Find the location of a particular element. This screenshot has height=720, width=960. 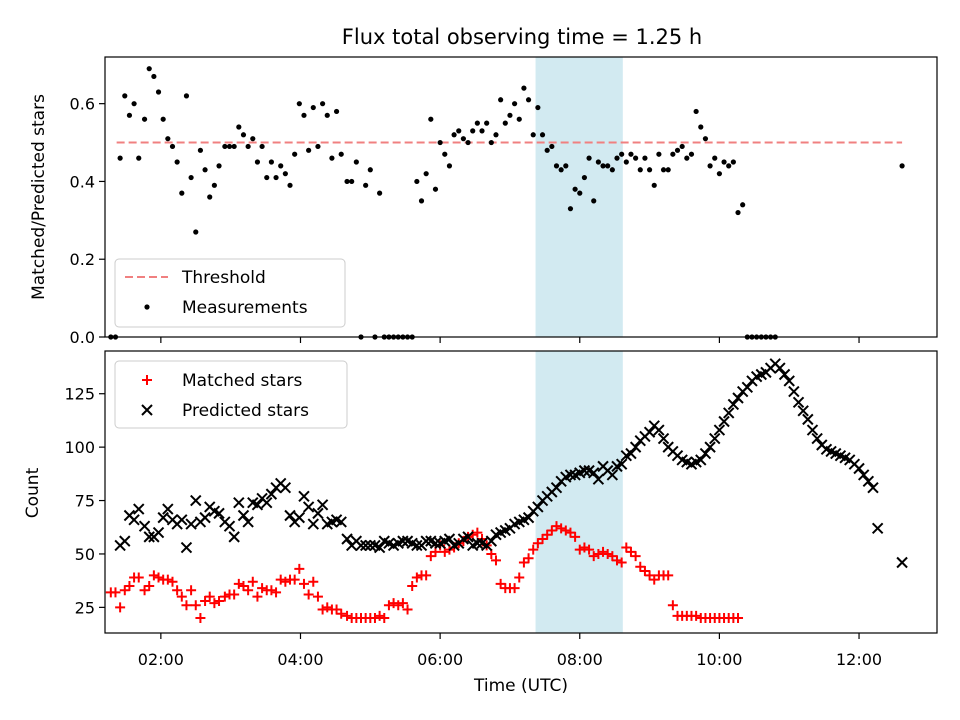

top-legend-box is located at coordinates (230, 293).